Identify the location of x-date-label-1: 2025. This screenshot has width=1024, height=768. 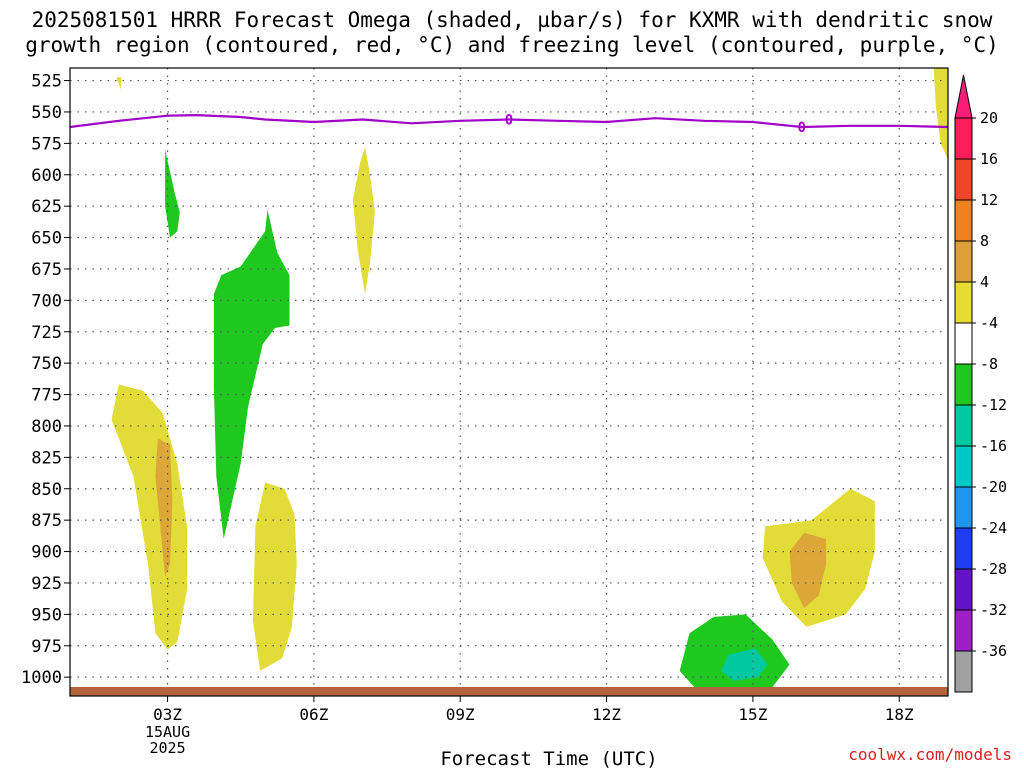
(167, 748).